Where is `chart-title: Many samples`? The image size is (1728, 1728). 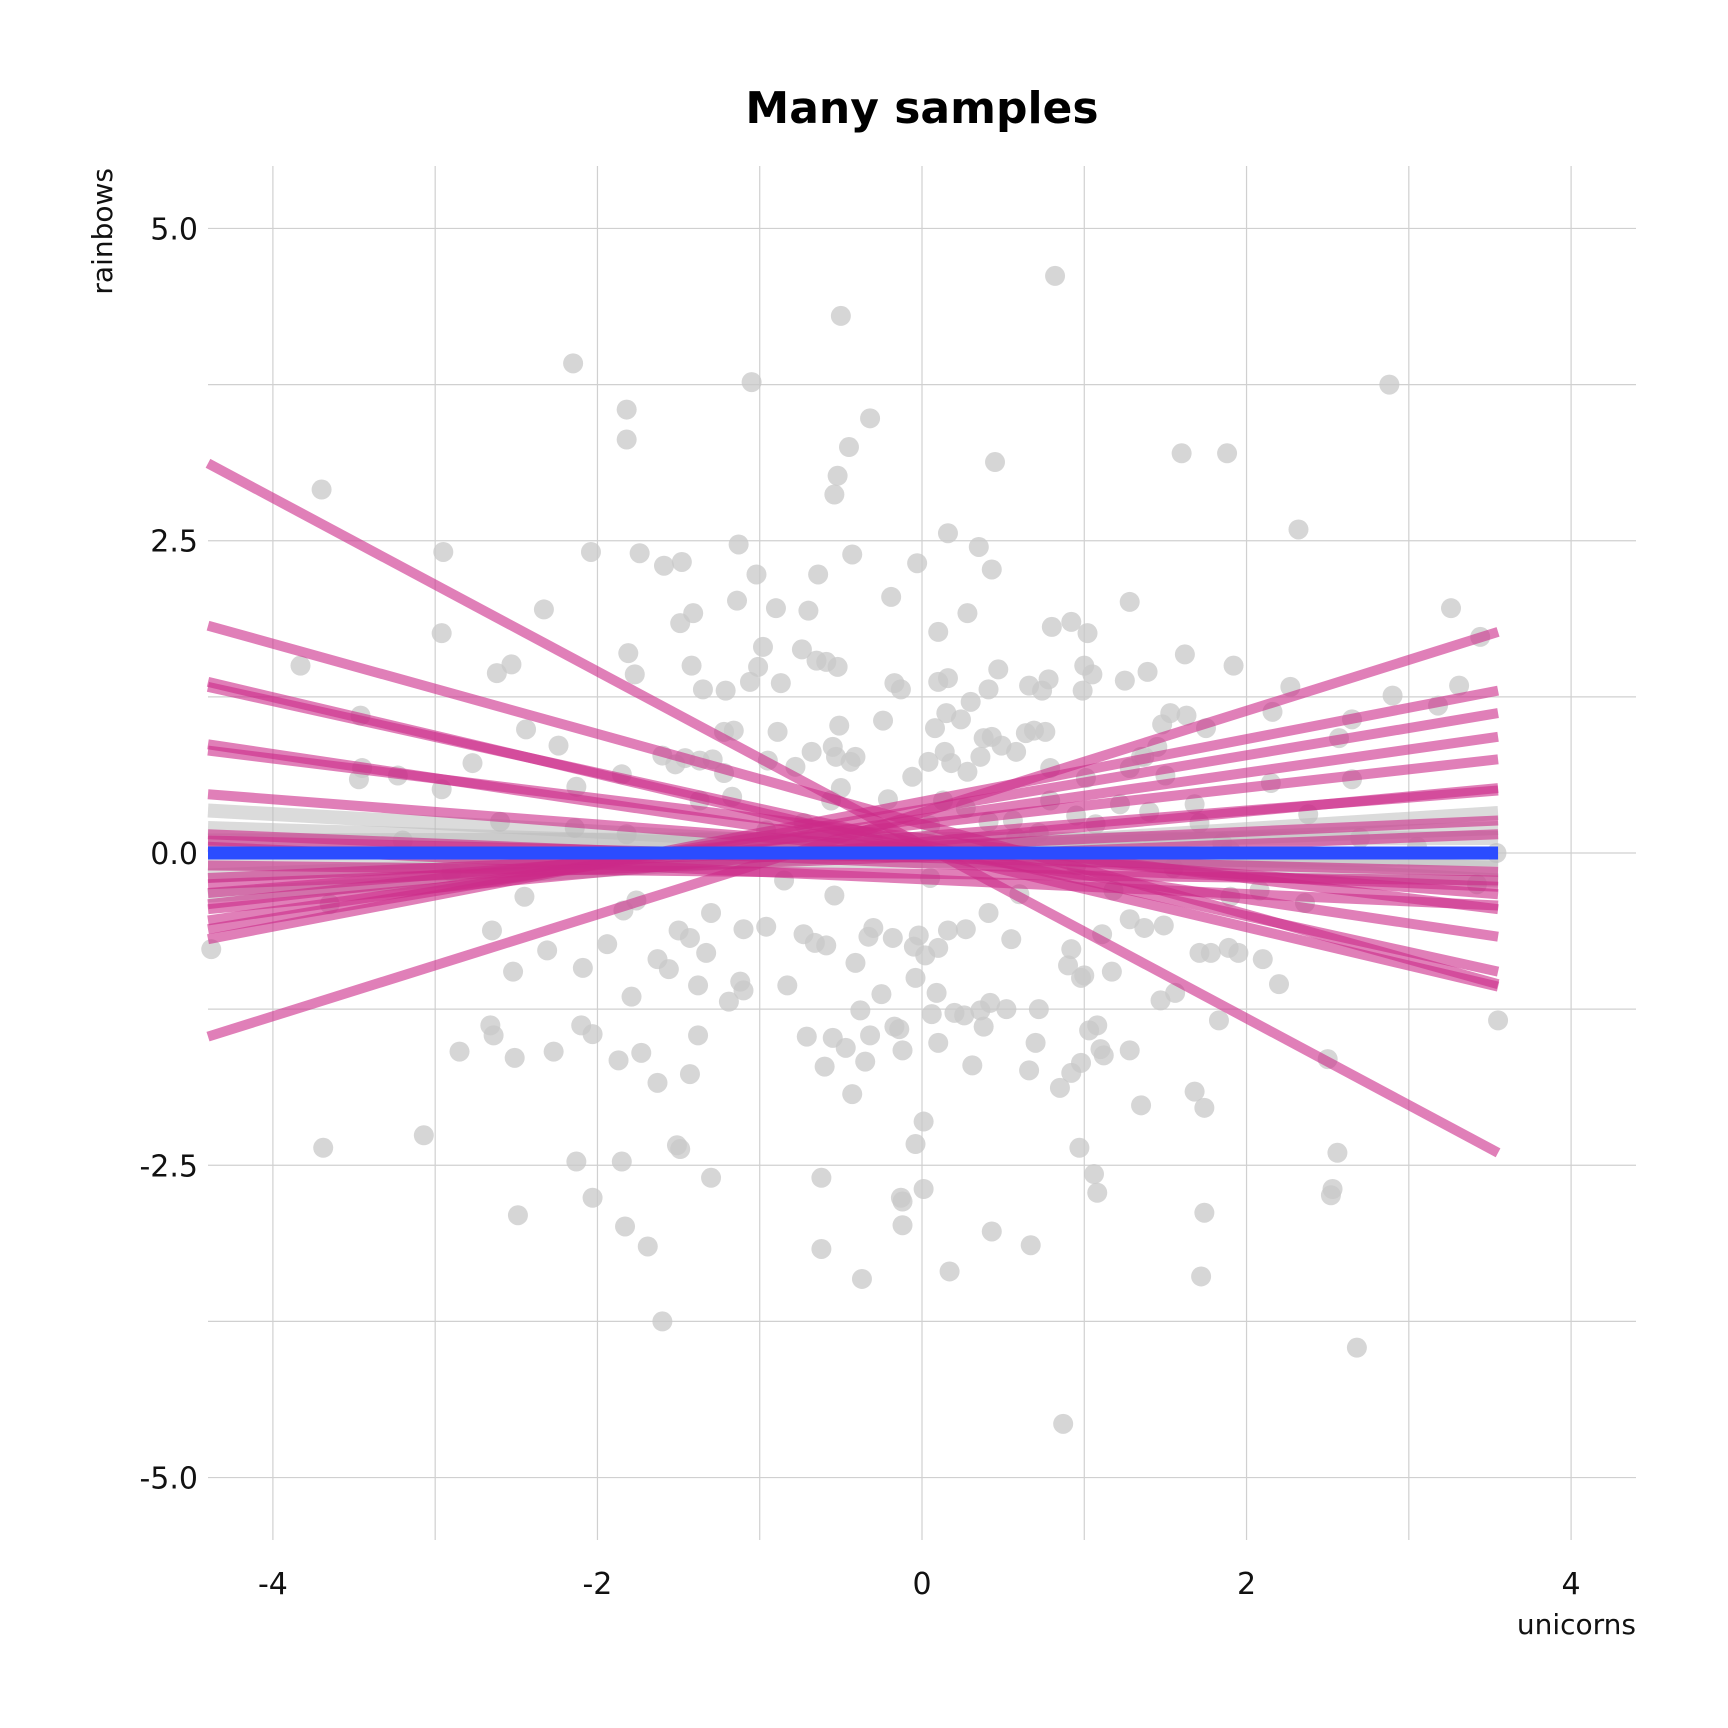 chart-title: Many samples is located at coordinates (921, 108).